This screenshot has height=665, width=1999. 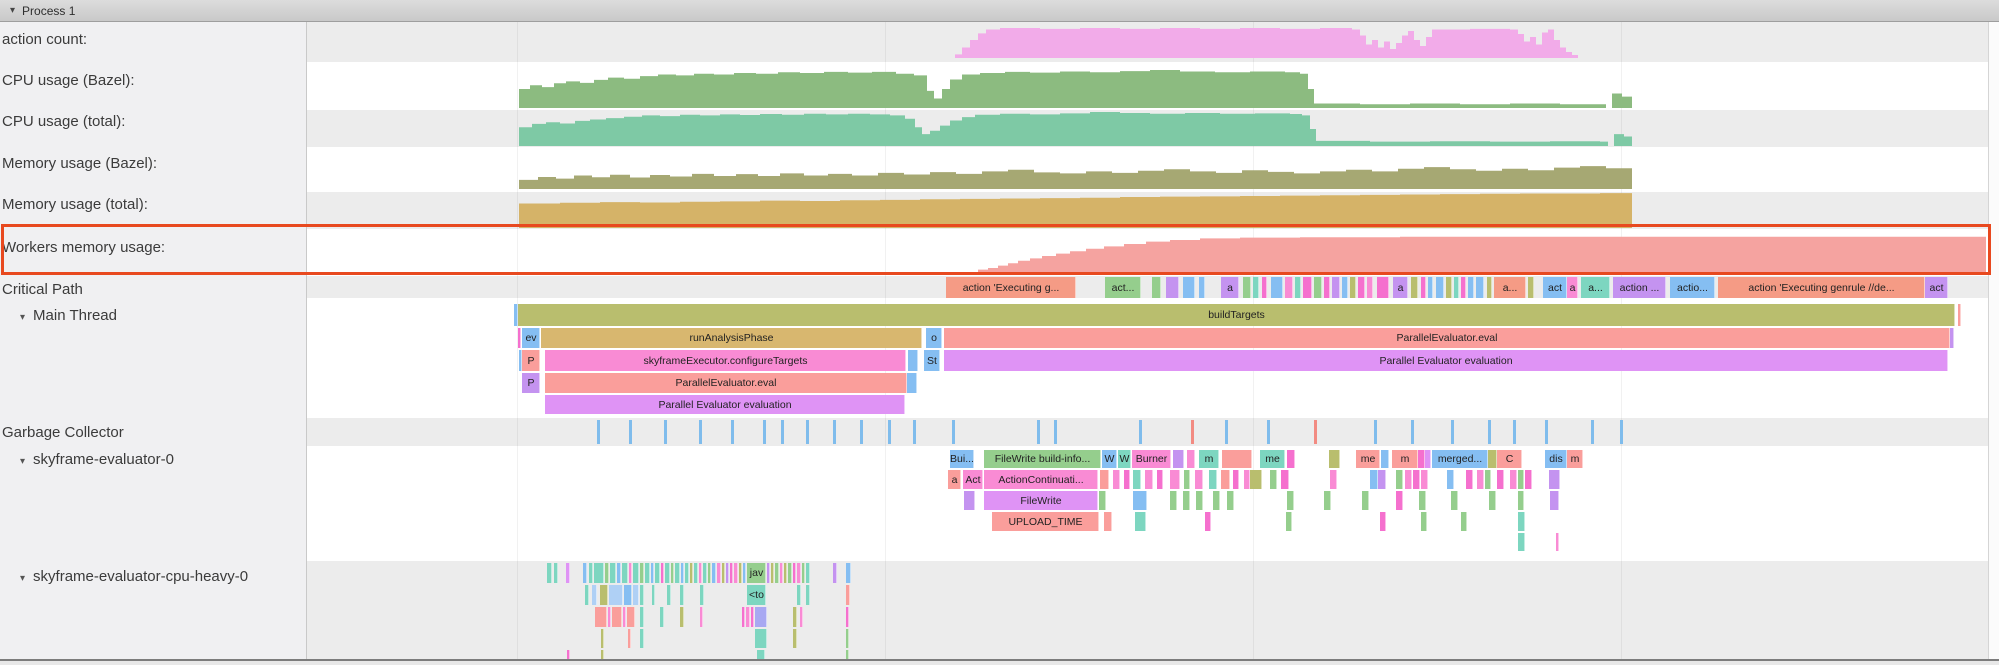 What do you see at coordinates (1447, 338) in the screenshot?
I see `trace-slice-parallelevaluator-eval: ParallelEvaluator.eval` at bounding box center [1447, 338].